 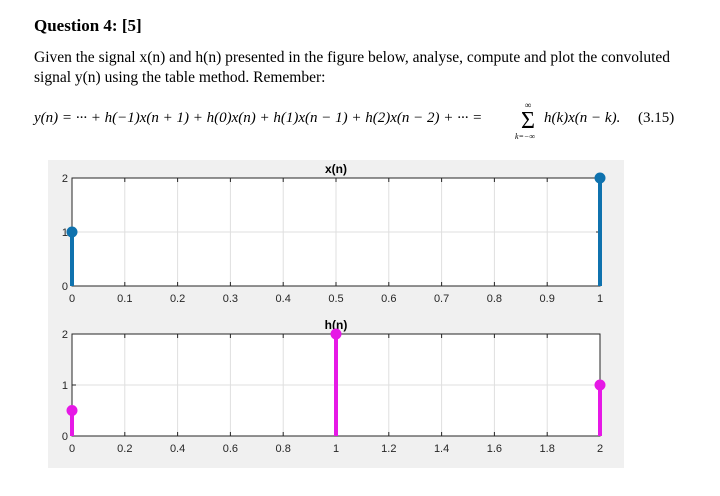 I want to click on sigma-symbol: Σ, so click(x=528, y=121).